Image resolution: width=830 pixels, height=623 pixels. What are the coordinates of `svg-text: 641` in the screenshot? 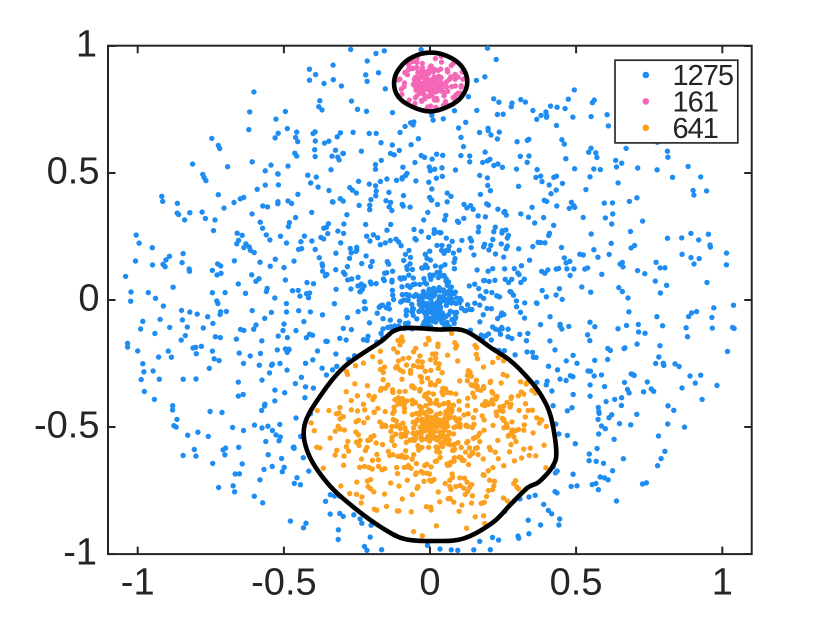 It's located at (695, 129).